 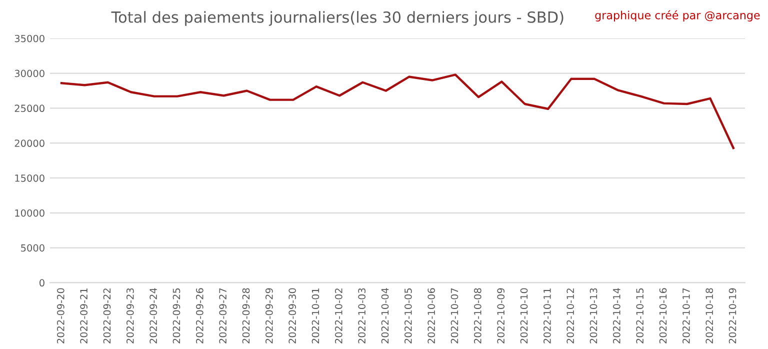 What do you see at coordinates (222, 316) in the screenshot?
I see `x-tick-label: 2022-09-27` at bounding box center [222, 316].